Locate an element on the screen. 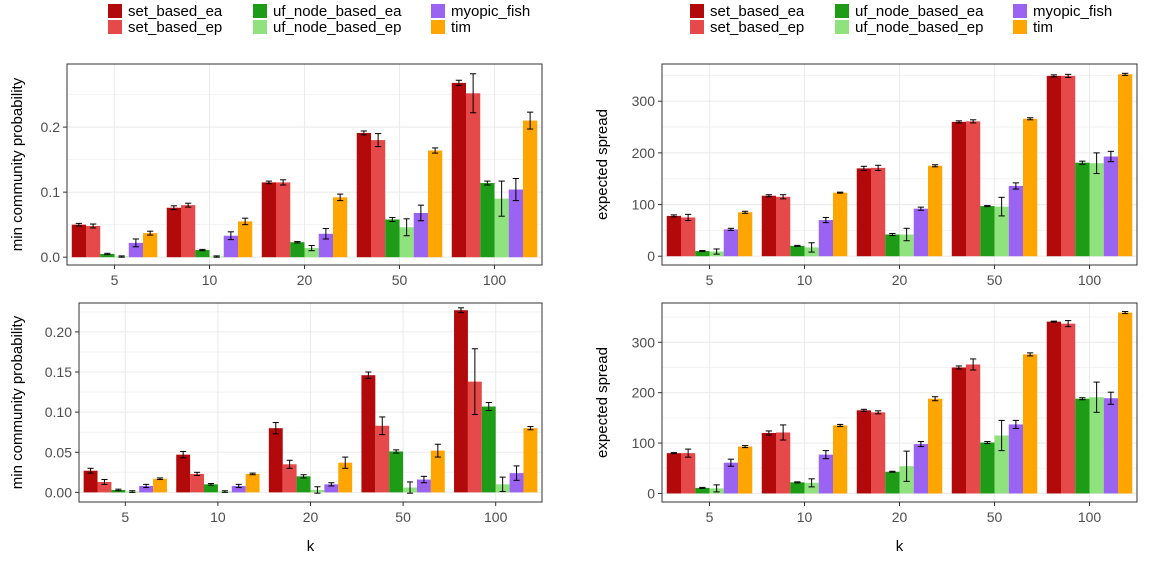 Image resolution: width=1149 pixels, height=561 pixels. y-tick-label: 0.15 is located at coordinates (58, 372).